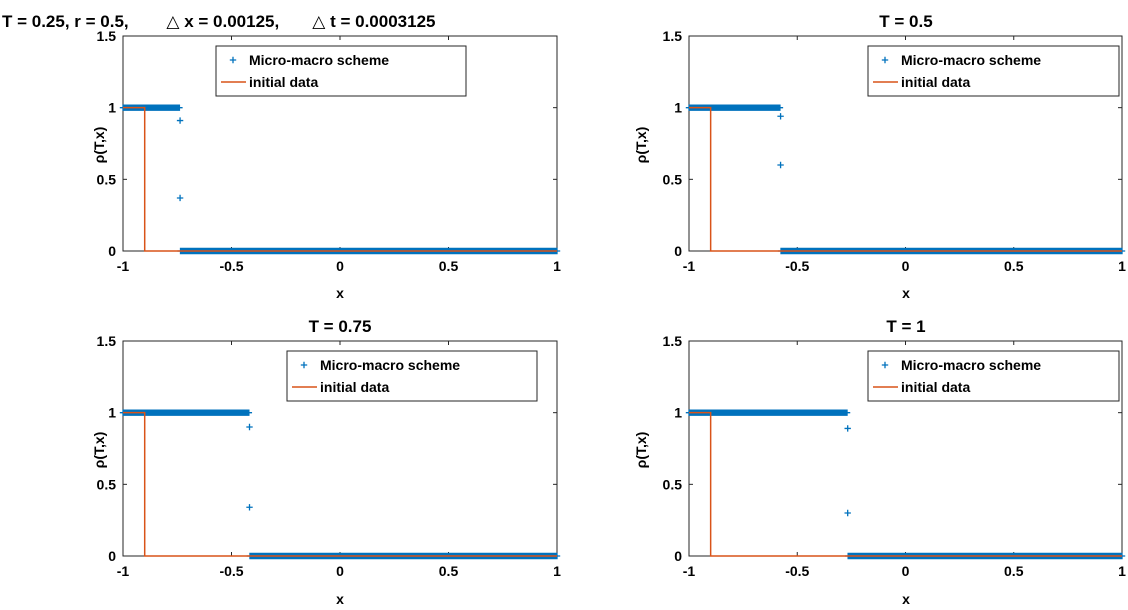  What do you see at coordinates (905, 326) in the screenshot?
I see `subplot-title: T = 1` at bounding box center [905, 326].